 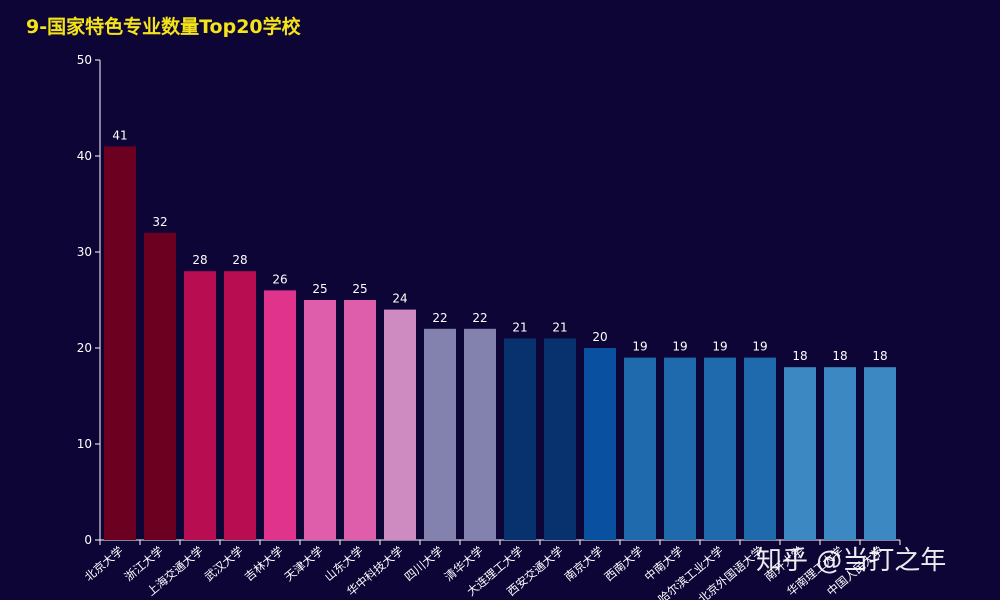 I want to click on x-tick-label: 吉林大学, so click(x=264, y=564).